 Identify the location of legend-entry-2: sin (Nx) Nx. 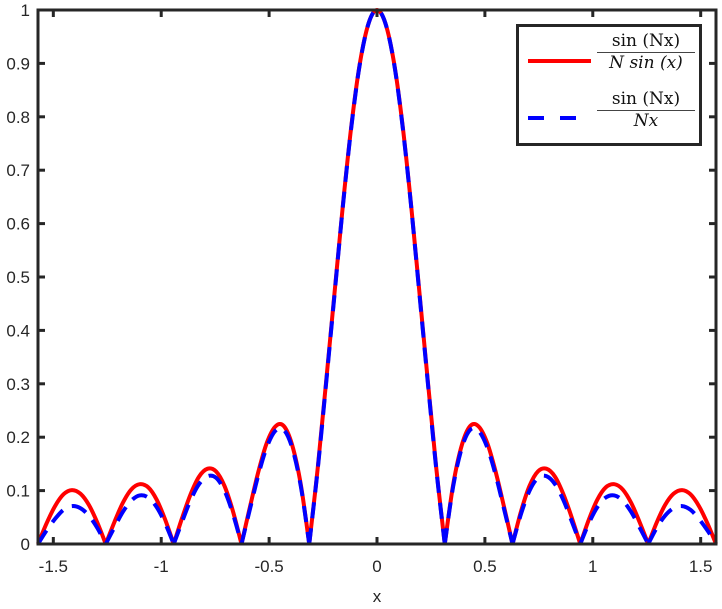
(646, 110).